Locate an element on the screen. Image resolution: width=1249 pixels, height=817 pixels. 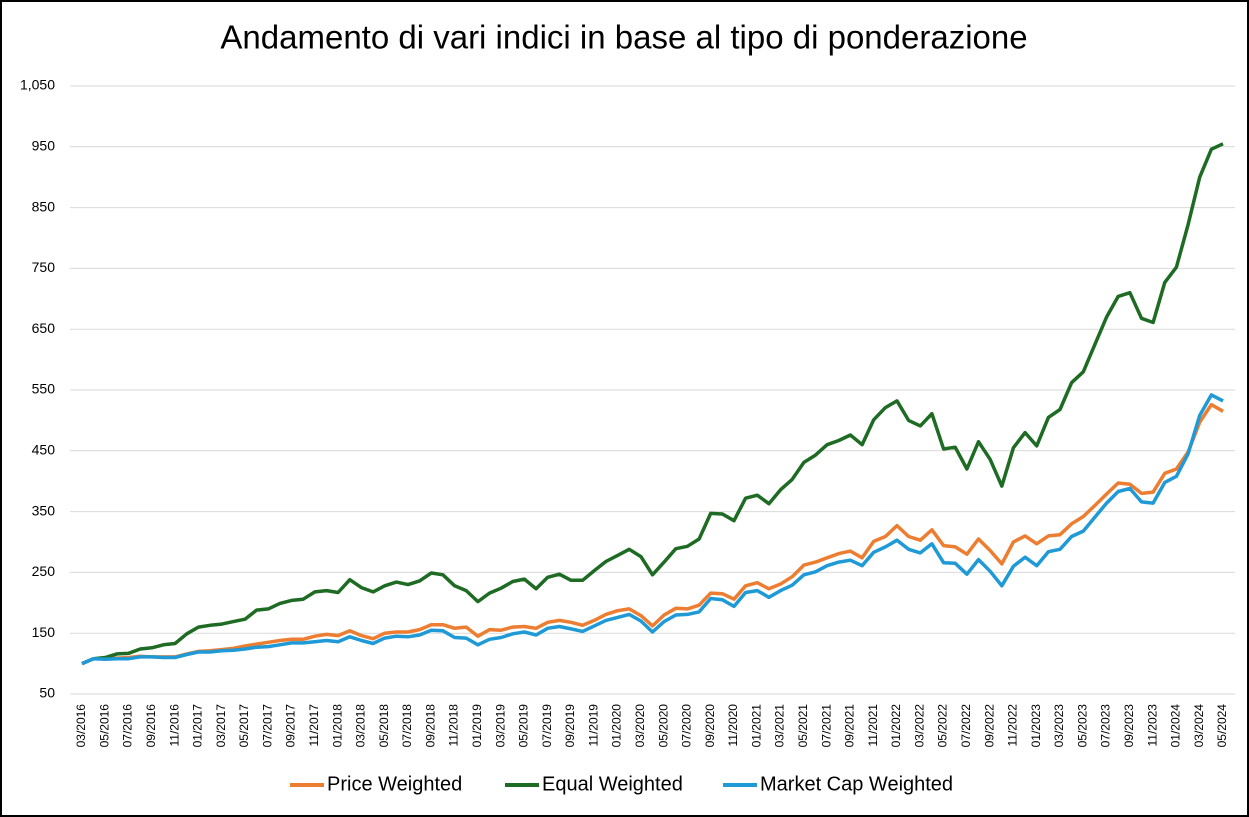
x-tick-label: 05/2021 is located at coordinates (803, 726).